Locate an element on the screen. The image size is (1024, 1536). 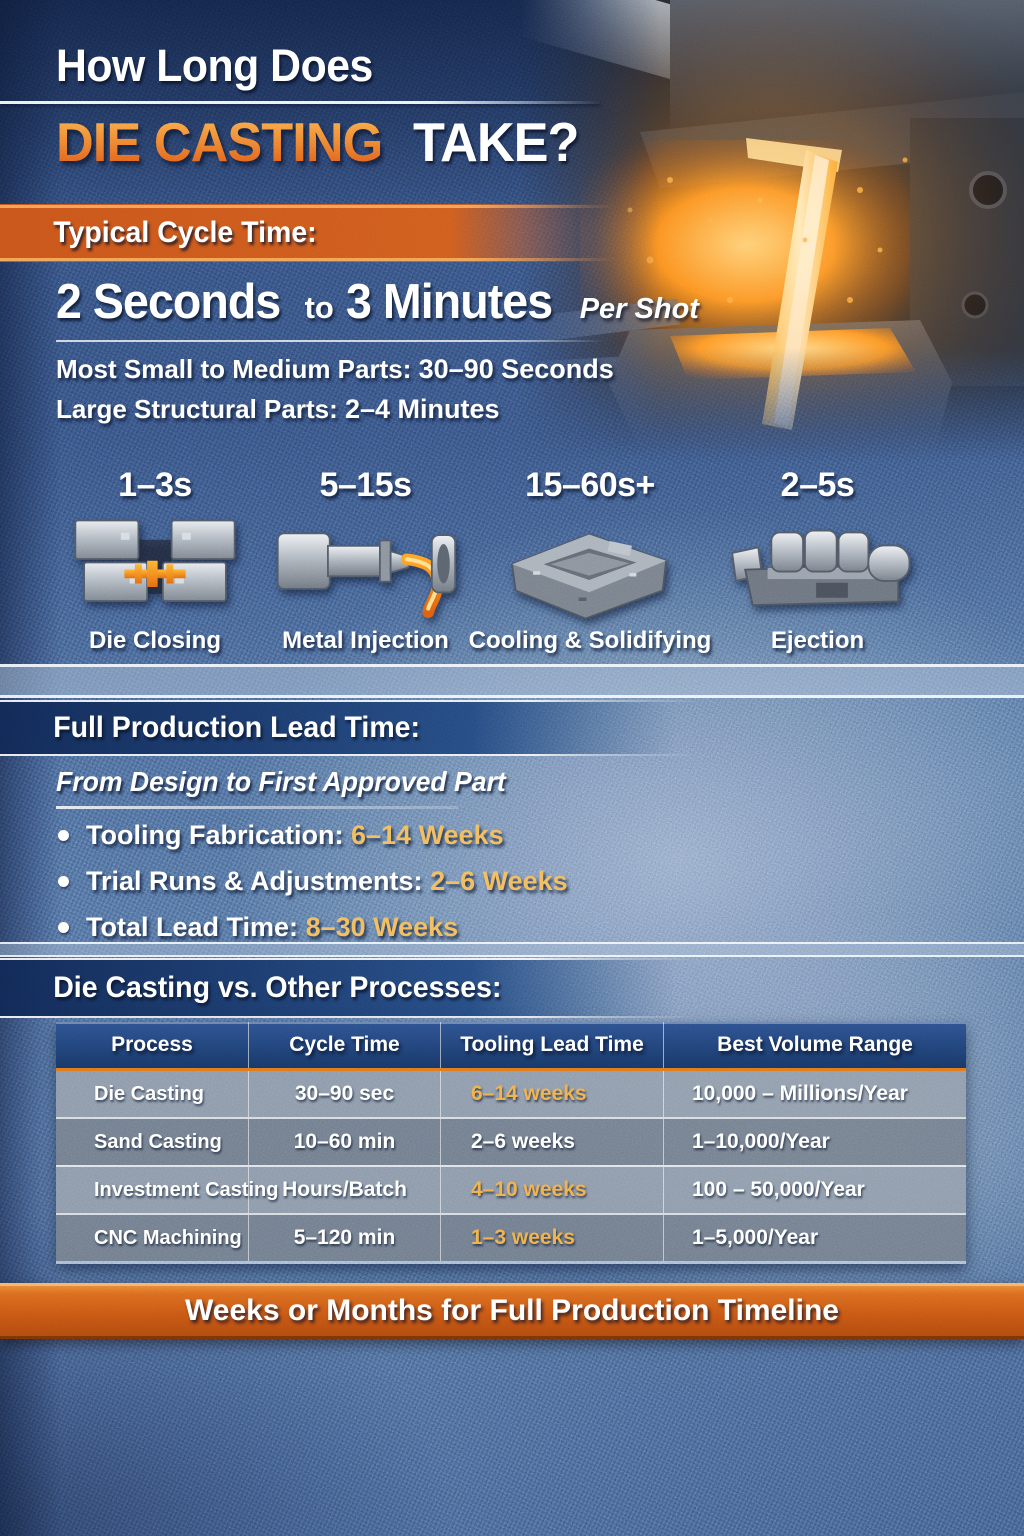
lead-time-banner: Full Production Lead Time: is located at coordinates (512, 728).